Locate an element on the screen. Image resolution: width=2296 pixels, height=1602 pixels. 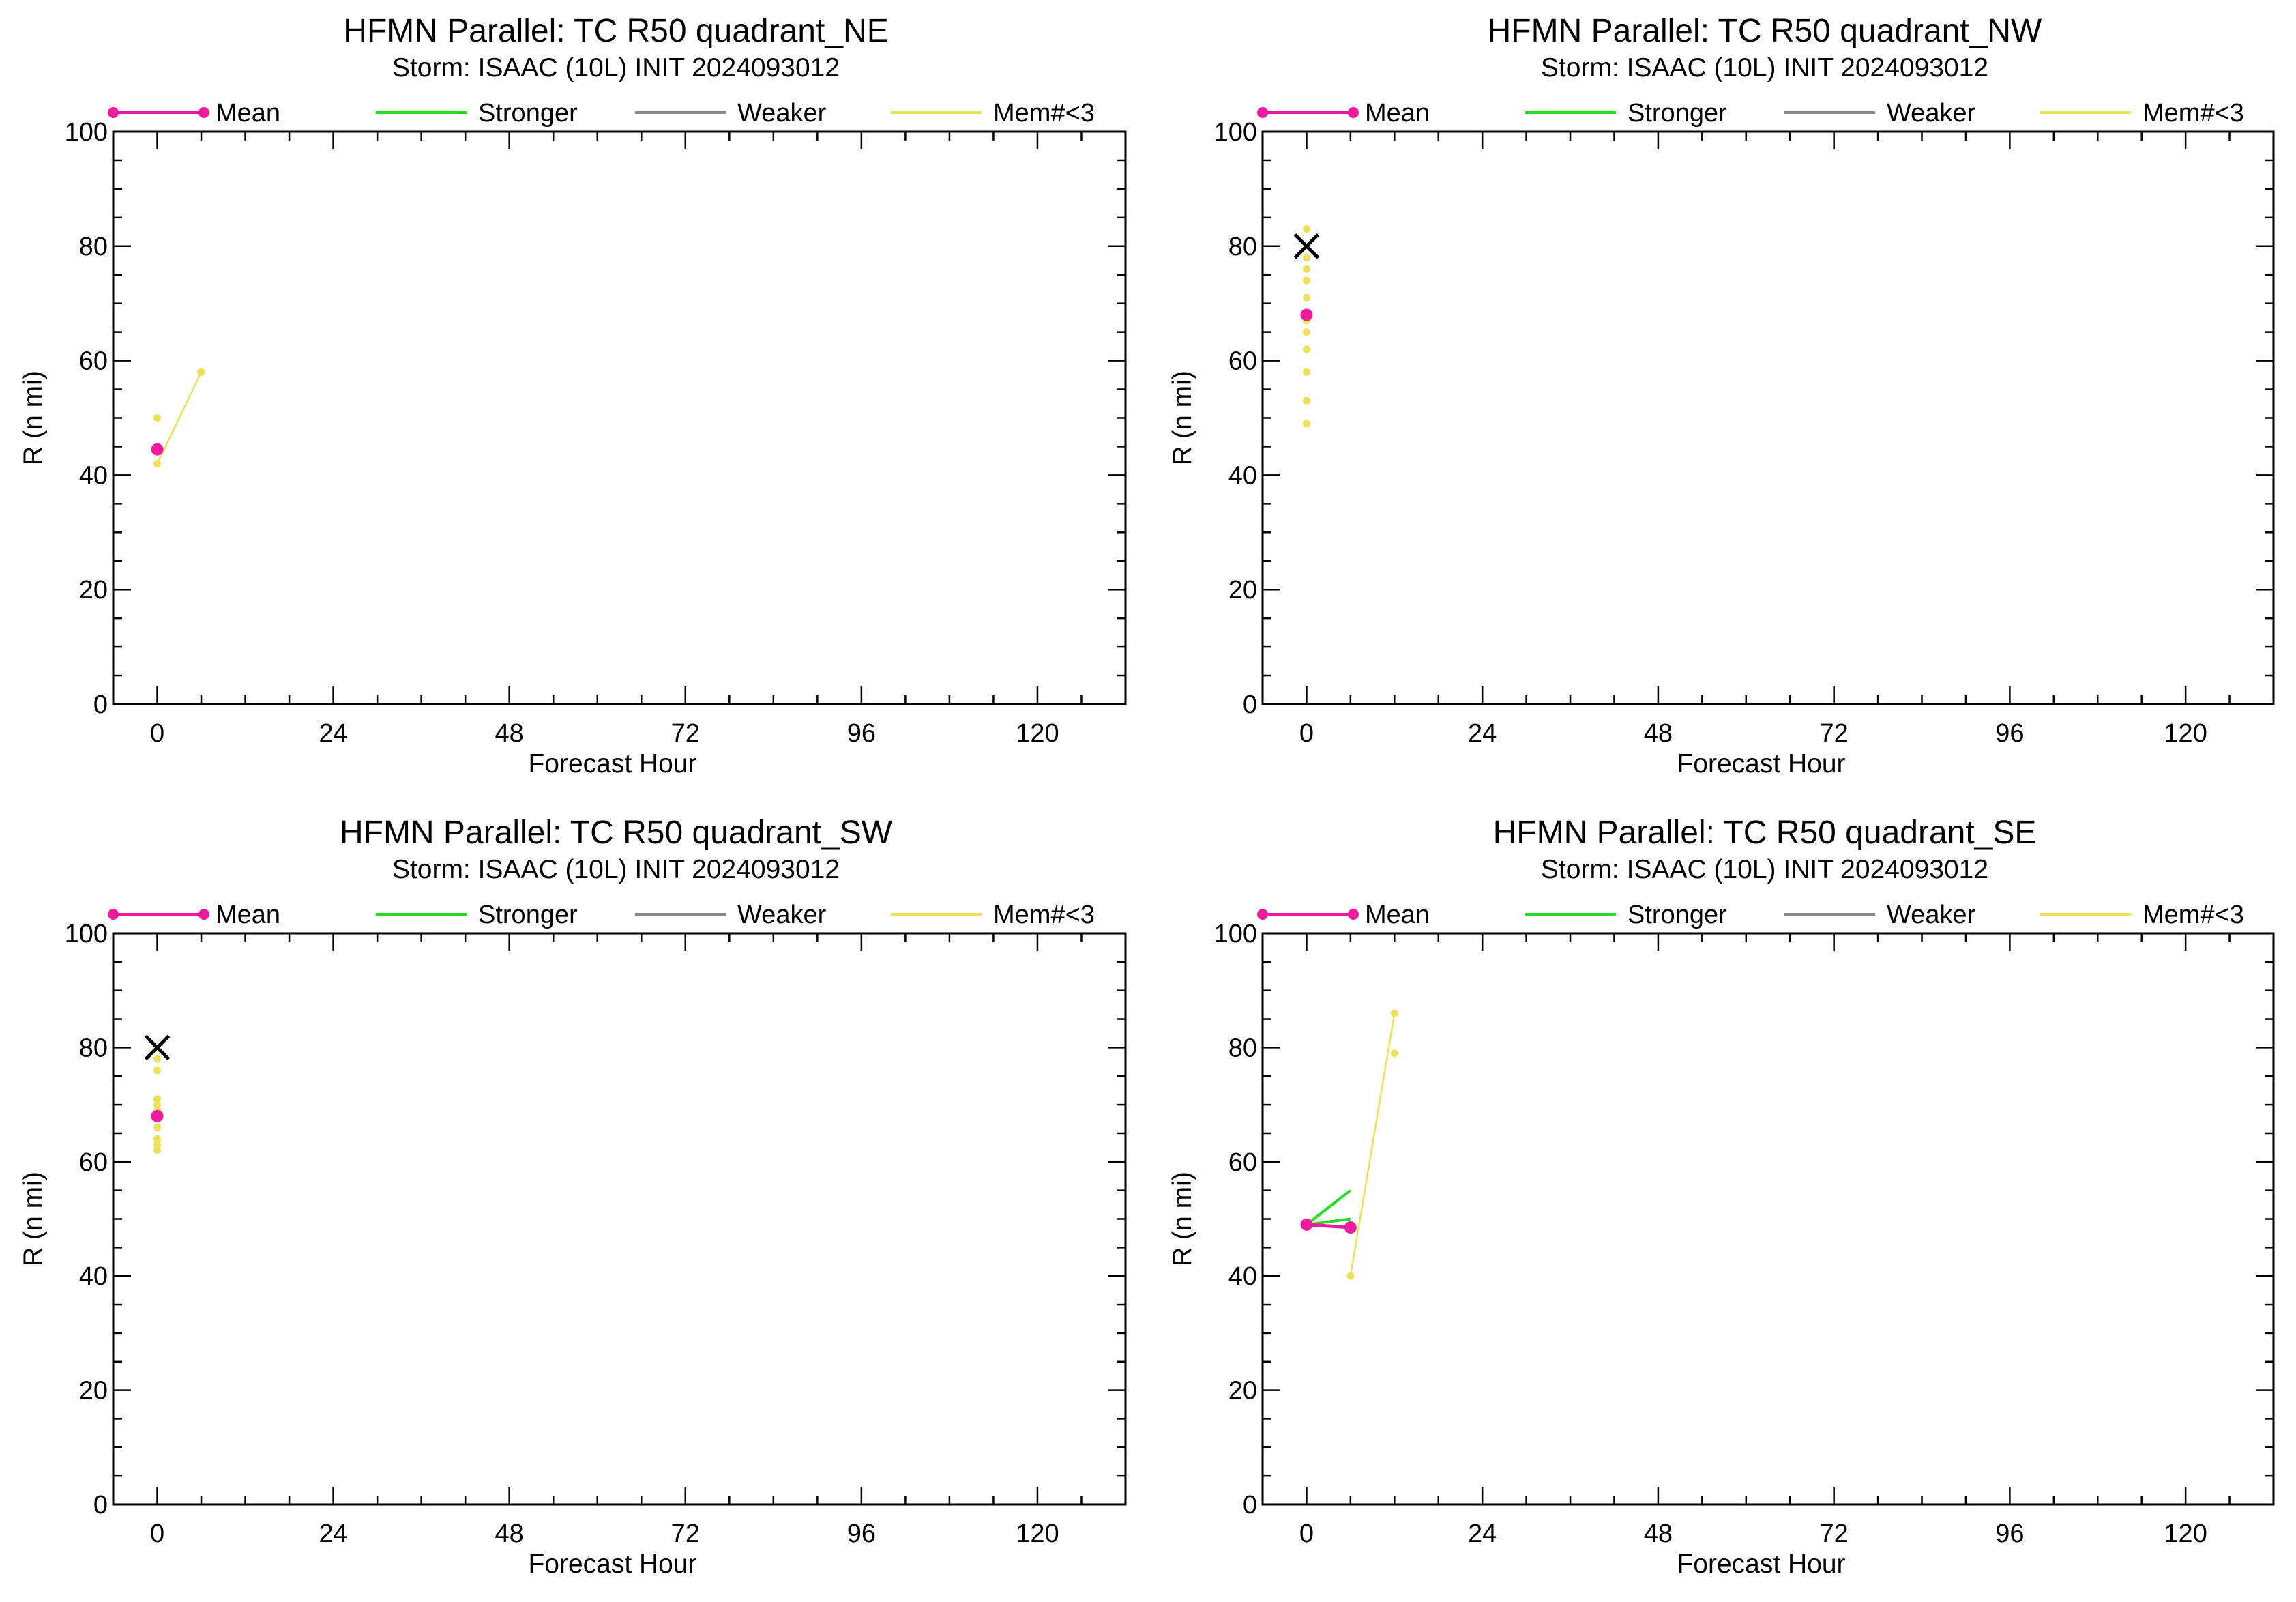
chart-title: HFMN Parallel: TC R50 quadrant_SW is located at coordinates (616, 833).